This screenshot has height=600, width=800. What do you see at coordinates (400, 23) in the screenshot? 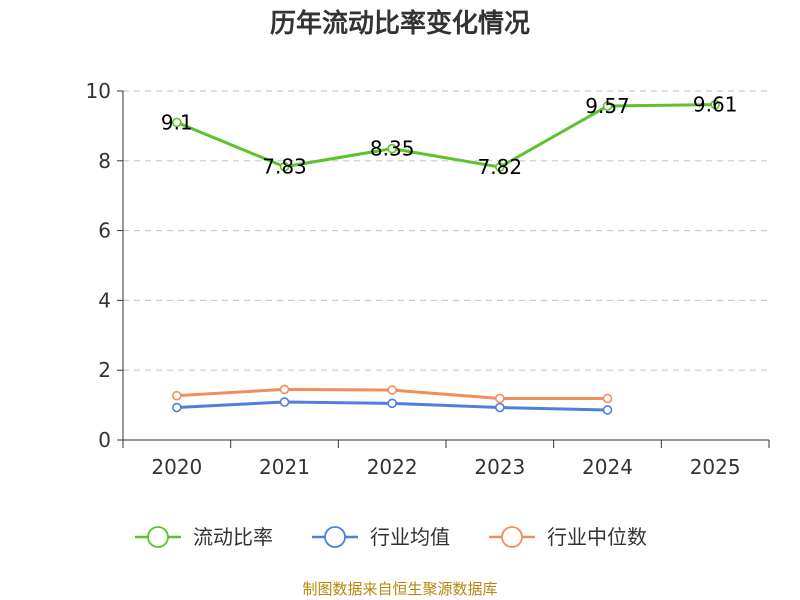
I see `chart-title: 历年流动比率变化情况` at bounding box center [400, 23].